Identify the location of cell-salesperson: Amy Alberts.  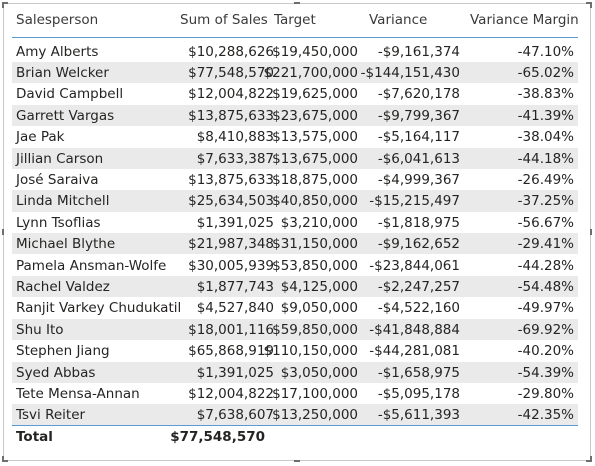
(57, 51).